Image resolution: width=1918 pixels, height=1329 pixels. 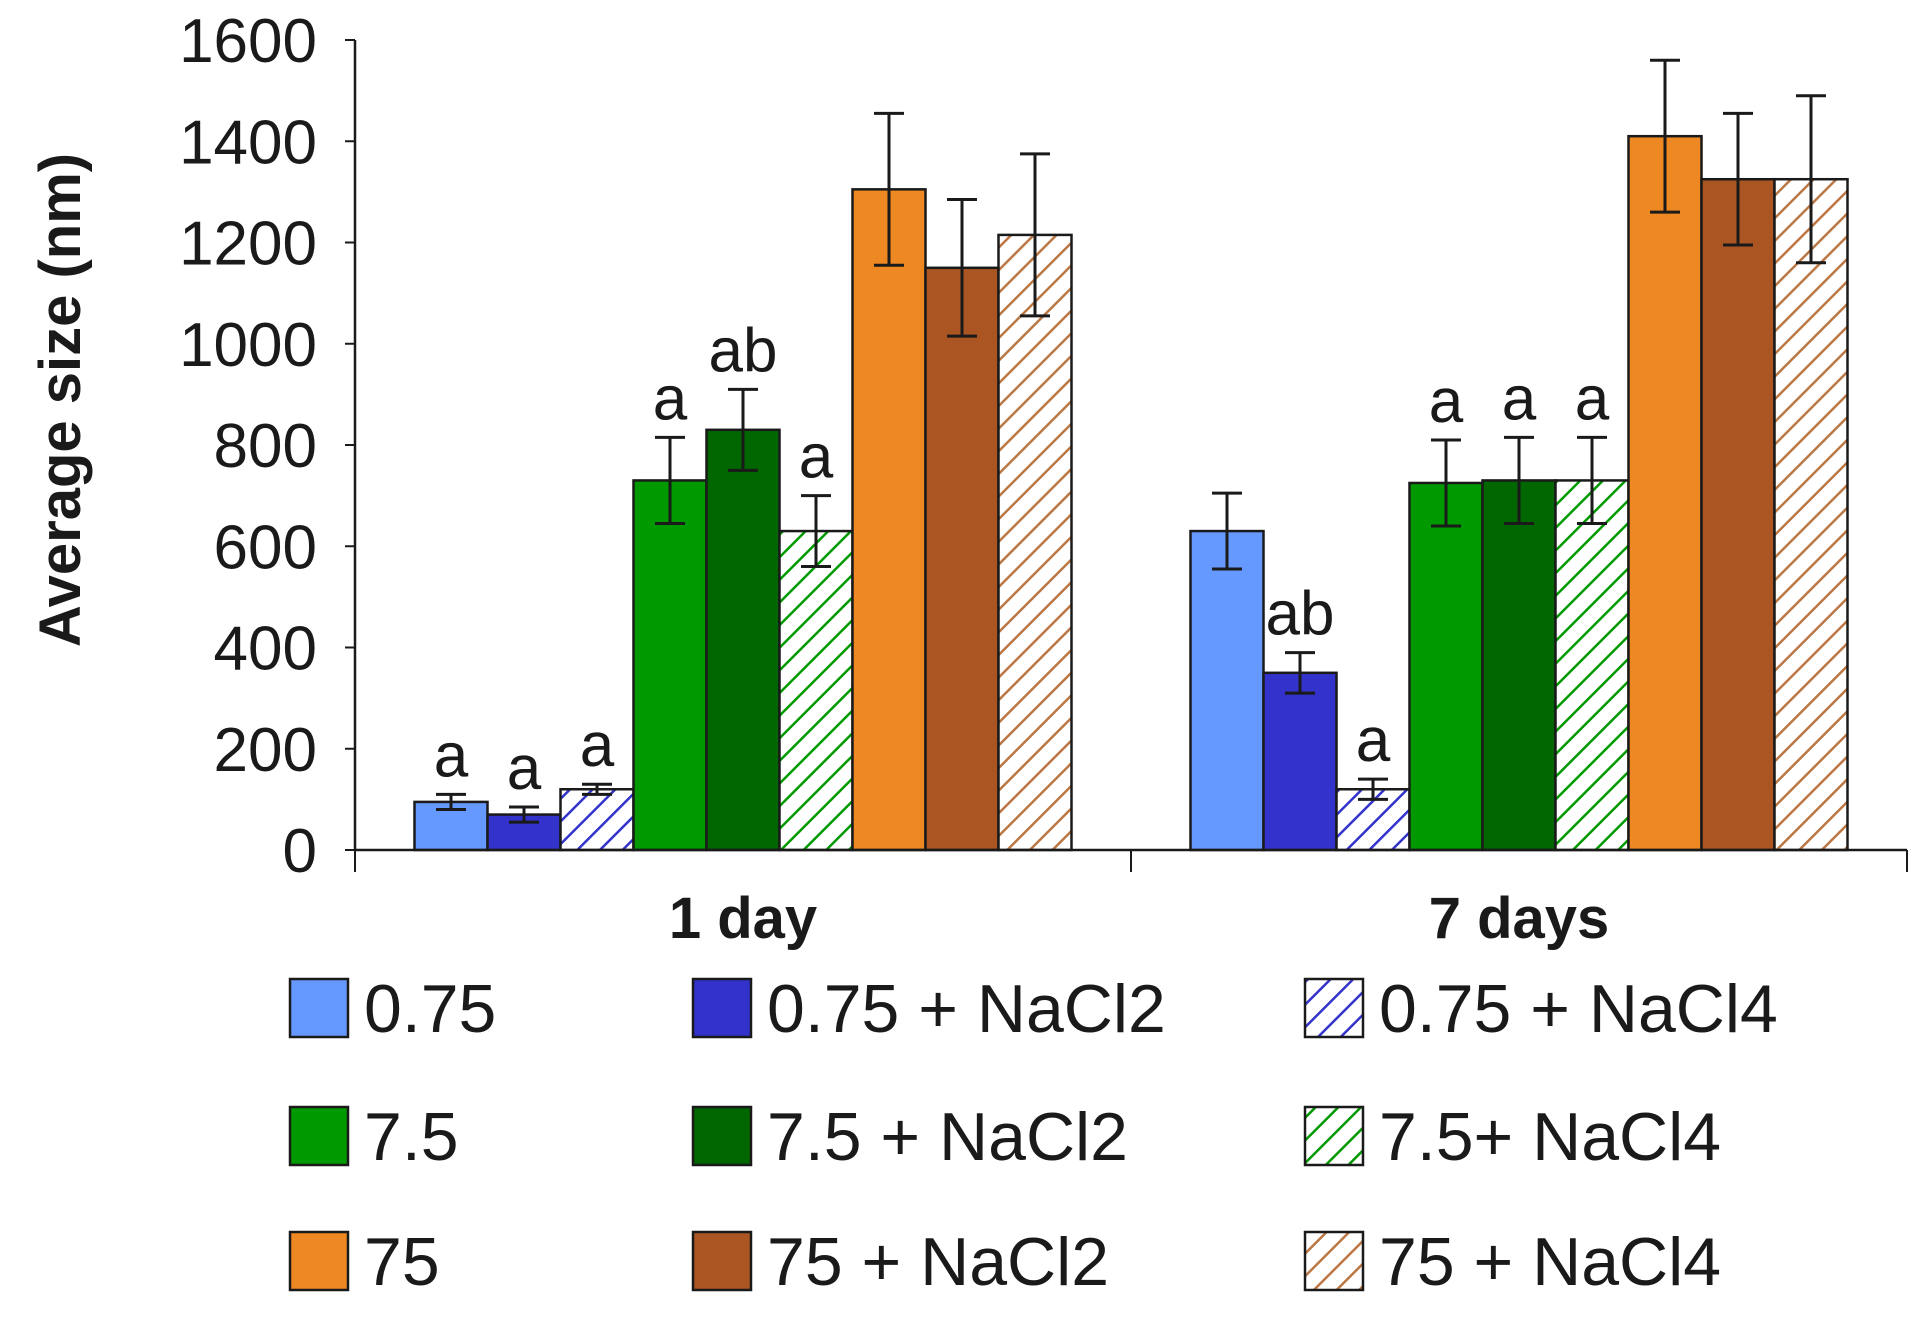 I want to click on y-tick-label: 1600, so click(x=248, y=41).